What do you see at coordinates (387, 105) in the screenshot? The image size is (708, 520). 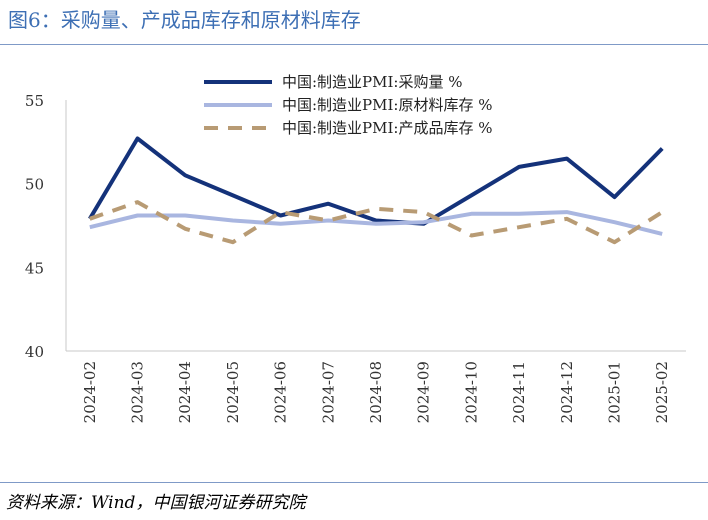 I see `legend-label-2: 中国:制造业PMI:原材料库存 %` at bounding box center [387, 105].